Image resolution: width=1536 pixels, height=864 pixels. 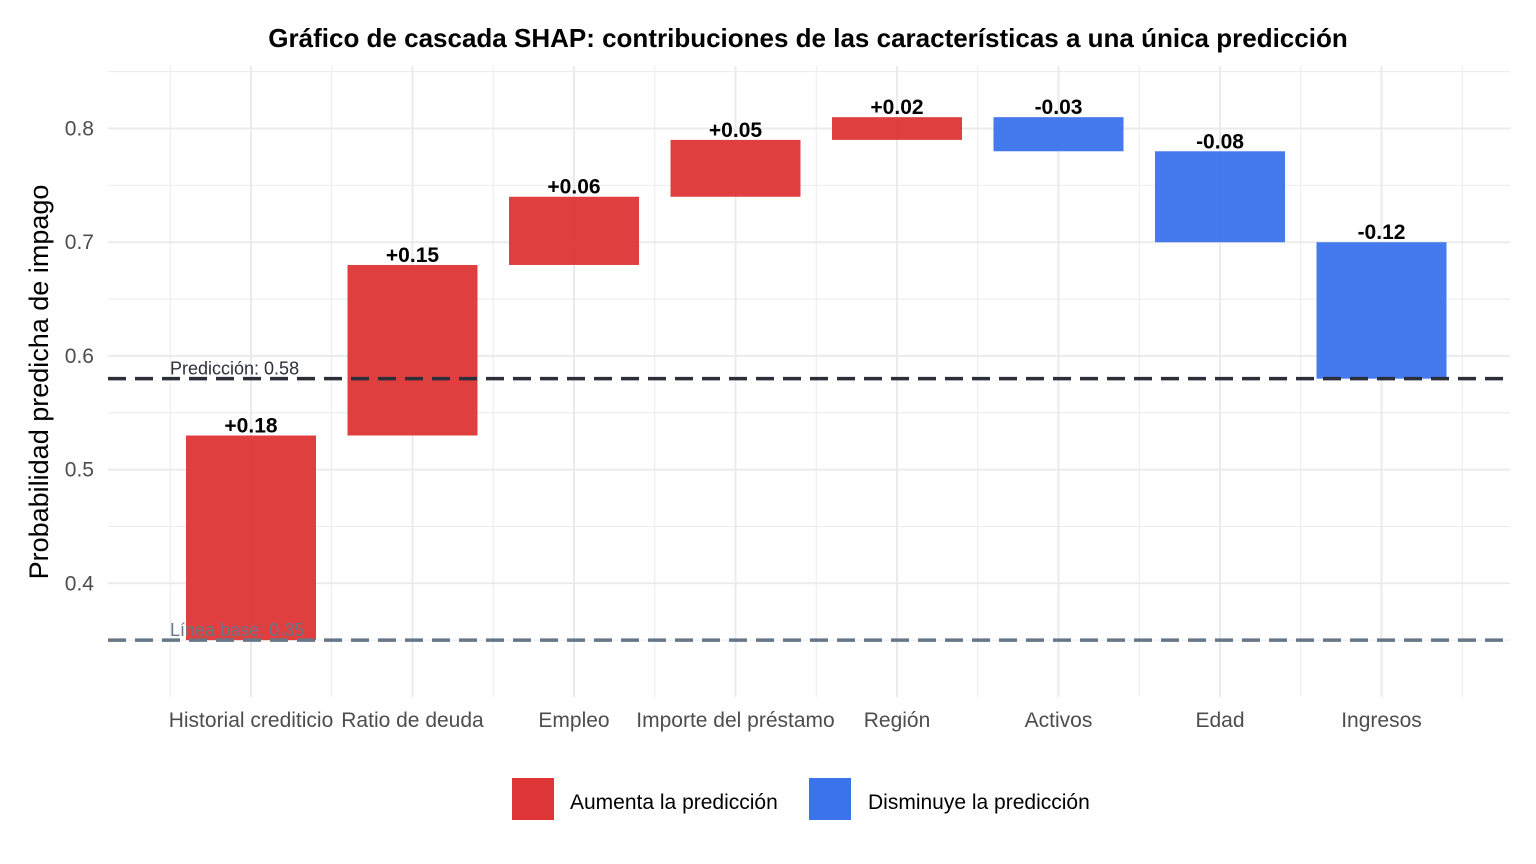 What do you see at coordinates (897, 720) in the screenshot?
I see `x-tick-label: Región` at bounding box center [897, 720].